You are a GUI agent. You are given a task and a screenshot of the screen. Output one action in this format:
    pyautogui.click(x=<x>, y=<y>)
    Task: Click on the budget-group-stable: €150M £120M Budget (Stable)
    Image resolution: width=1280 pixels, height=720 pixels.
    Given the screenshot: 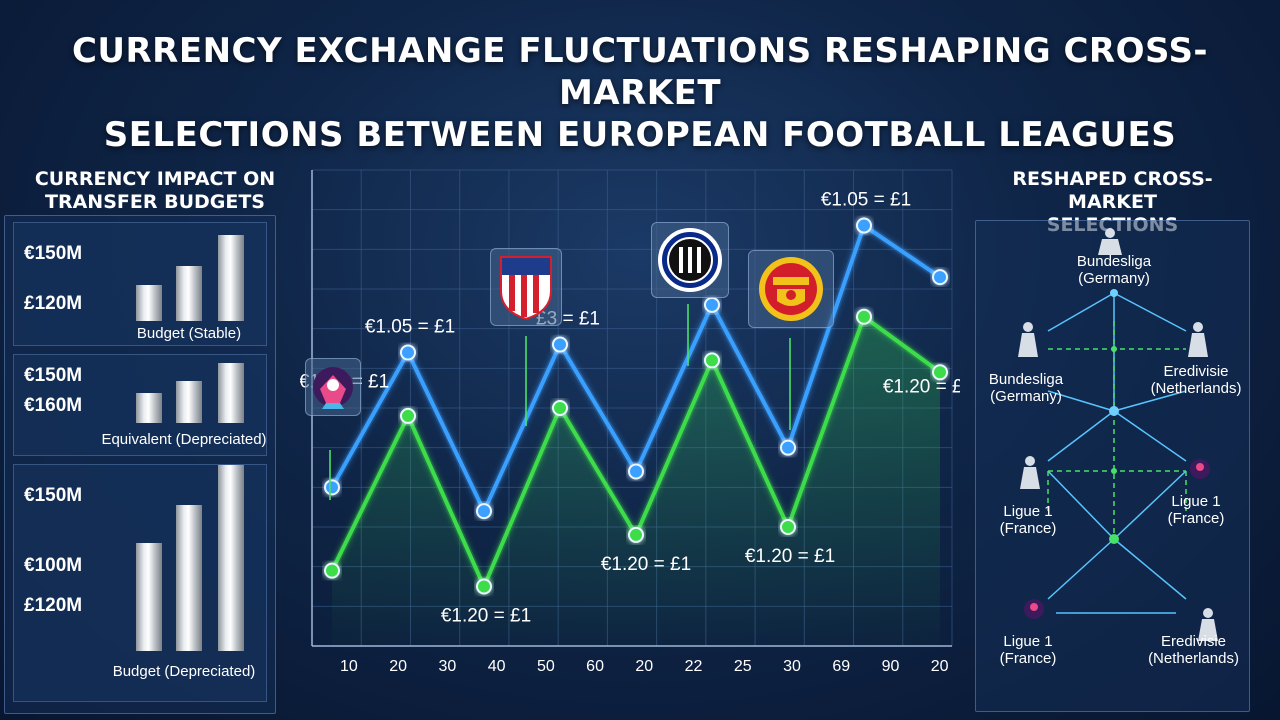 What is the action you would take?
    pyautogui.click(x=140, y=284)
    